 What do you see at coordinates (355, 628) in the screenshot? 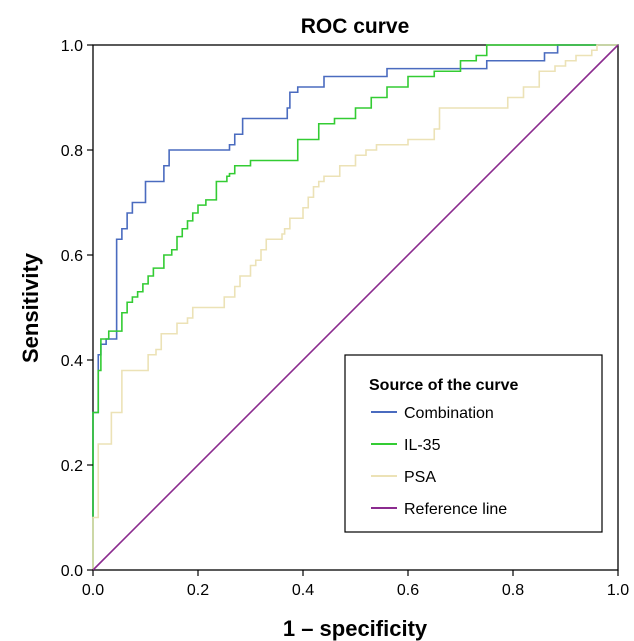
I see `x-axis-label: 1 – specificity` at bounding box center [355, 628].